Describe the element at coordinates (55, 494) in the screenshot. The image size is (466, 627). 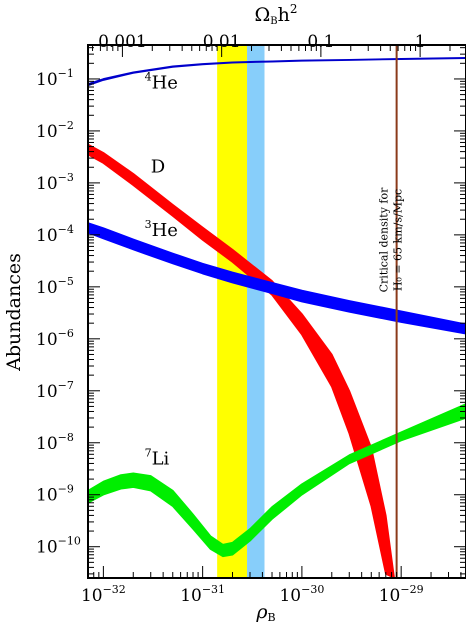
I see `y-tick-label: 10⁻⁹` at that location.